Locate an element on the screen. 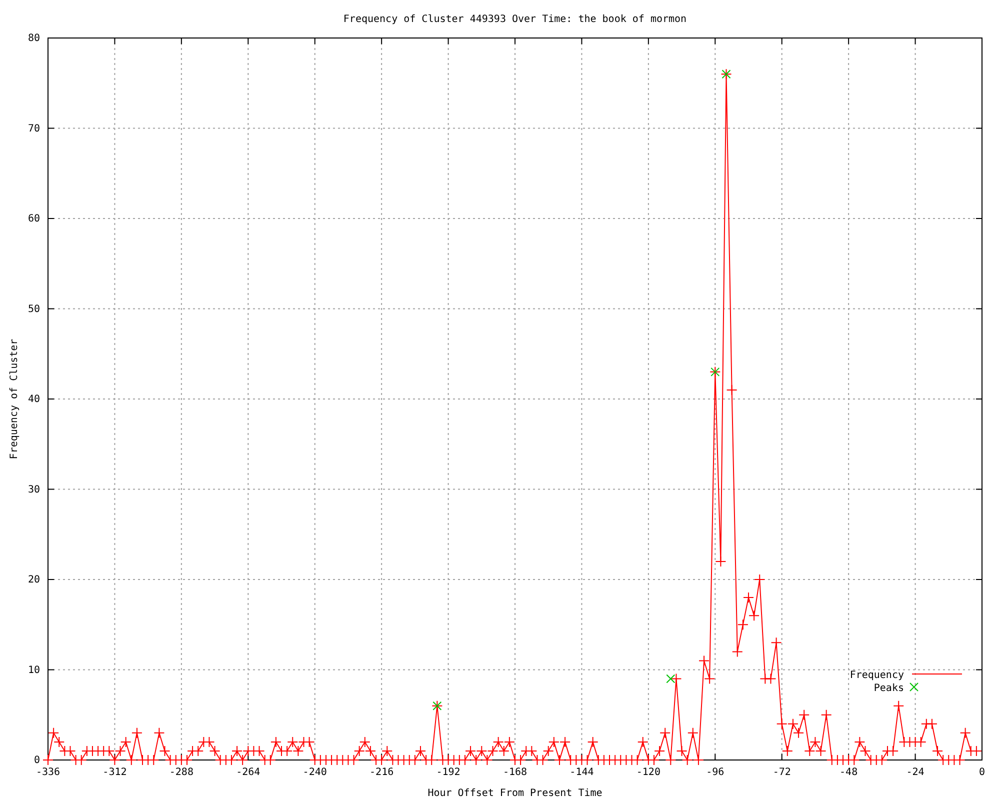 The height and width of the screenshot is (800, 1000). x-tick-label: -24 is located at coordinates (915, 772).